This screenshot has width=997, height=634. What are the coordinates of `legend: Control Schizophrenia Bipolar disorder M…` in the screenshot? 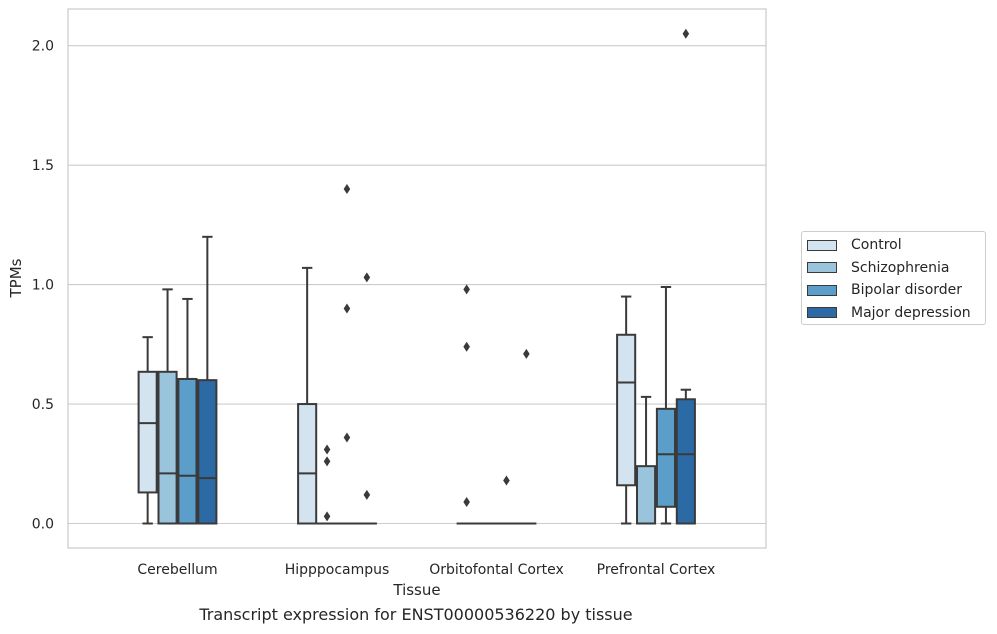 It's located at (893, 278).